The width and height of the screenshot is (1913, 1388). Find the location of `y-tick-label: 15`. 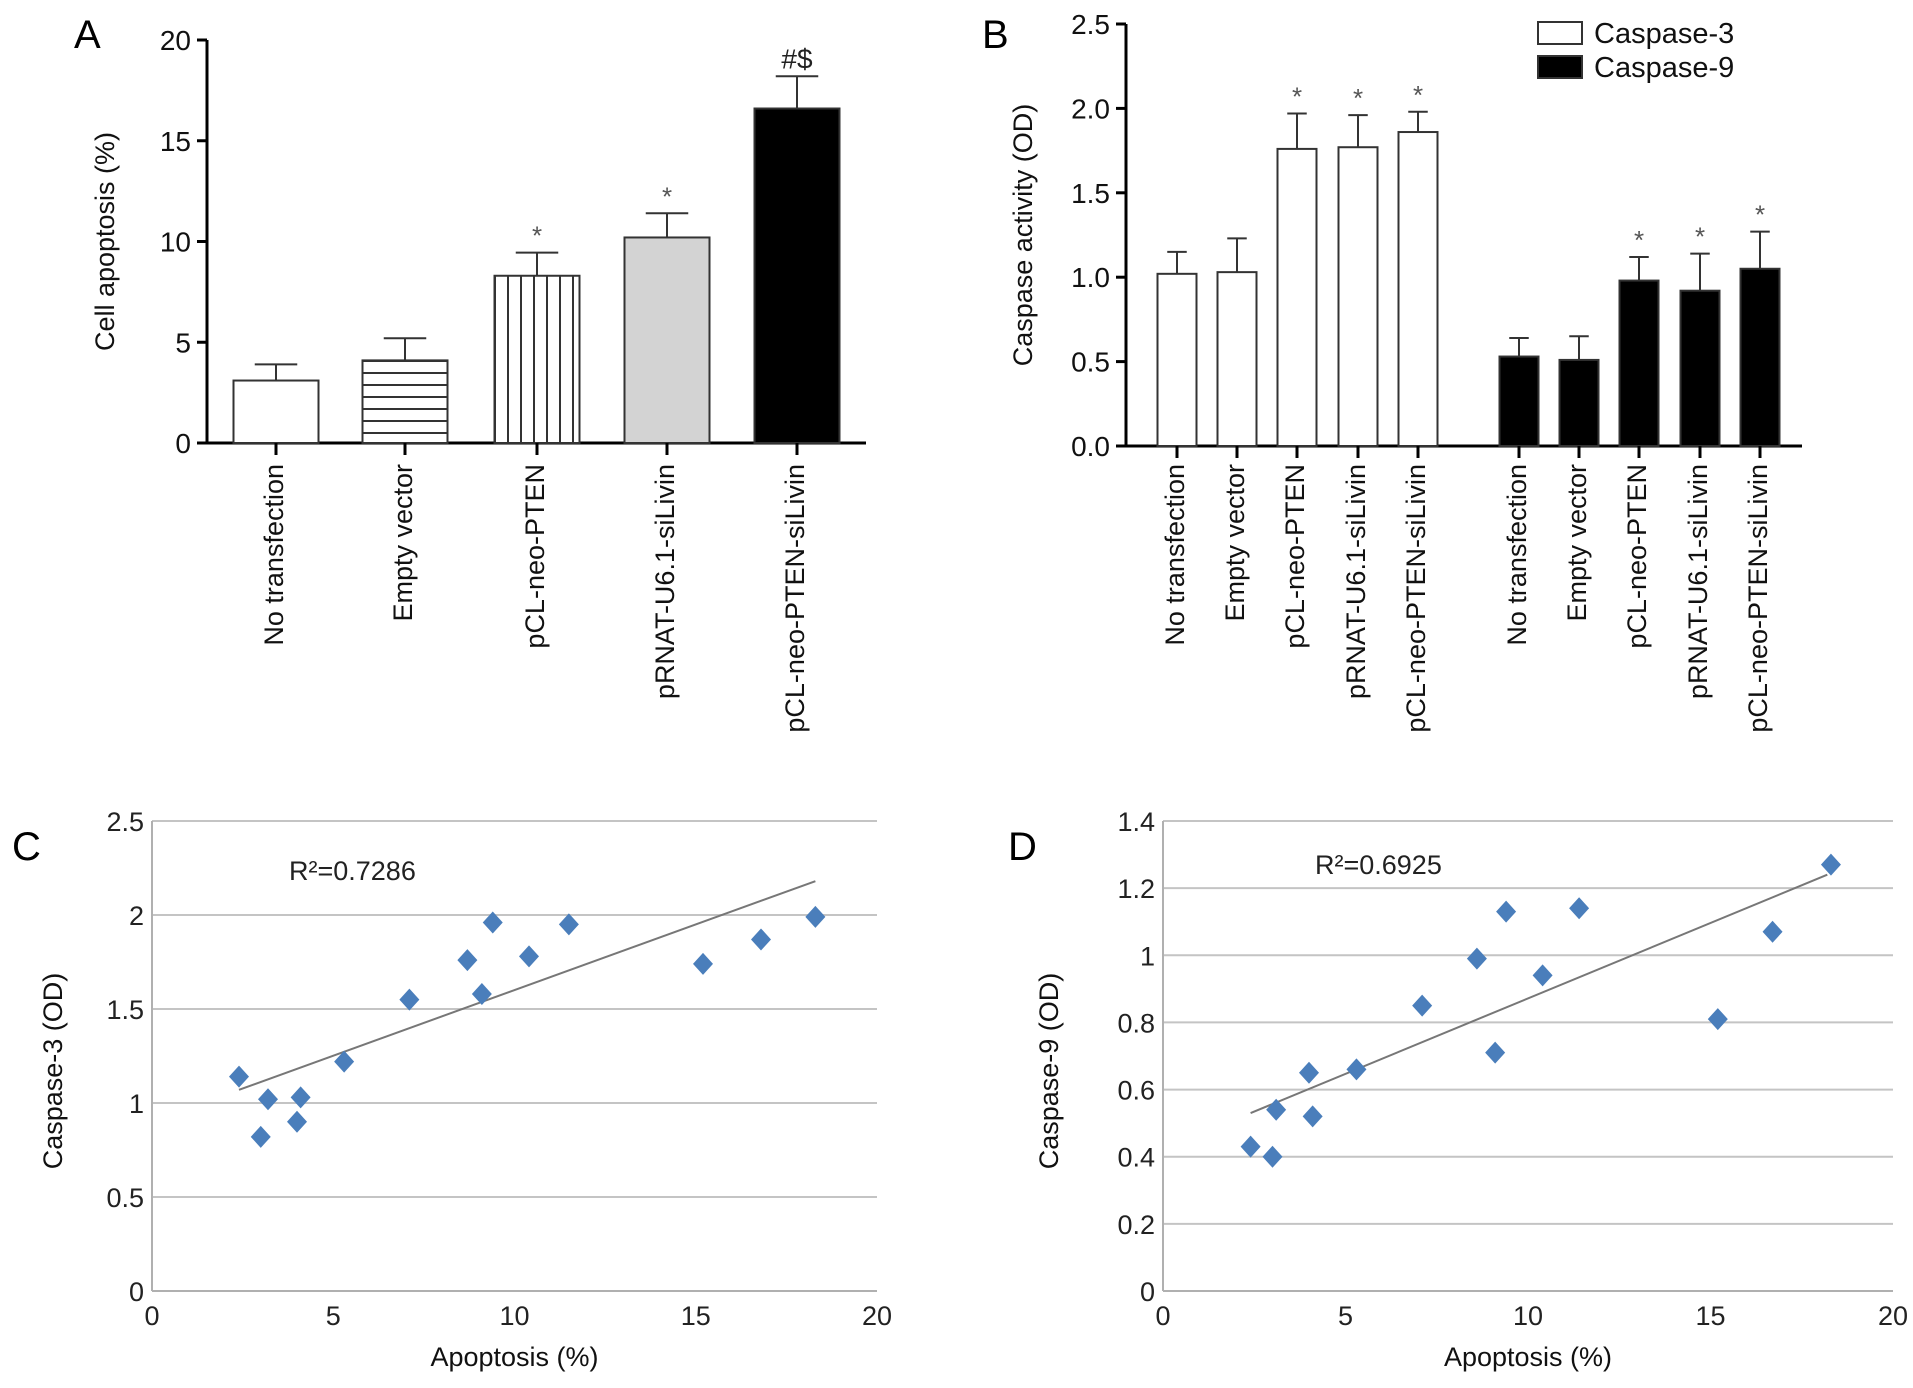

y-tick-label: 15 is located at coordinates (175, 141).